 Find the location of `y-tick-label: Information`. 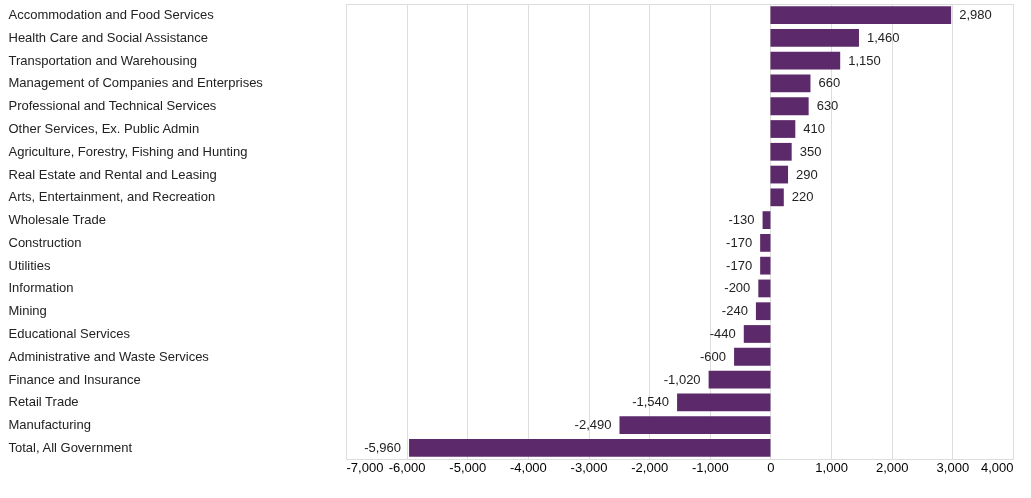

y-tick-label: Information is located at coordinates (41, 288).